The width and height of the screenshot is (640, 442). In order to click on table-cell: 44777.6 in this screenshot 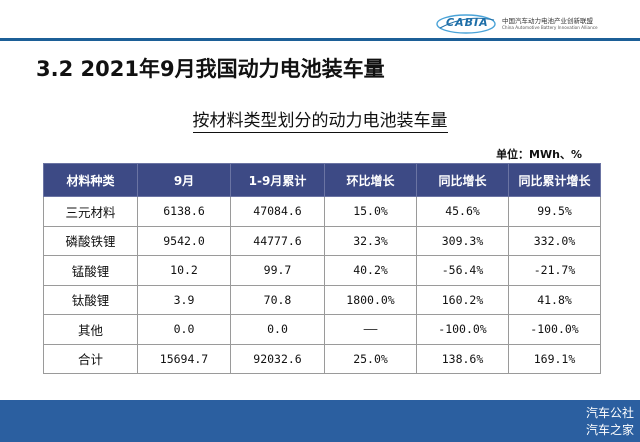, I will do `click(277, 240)`.